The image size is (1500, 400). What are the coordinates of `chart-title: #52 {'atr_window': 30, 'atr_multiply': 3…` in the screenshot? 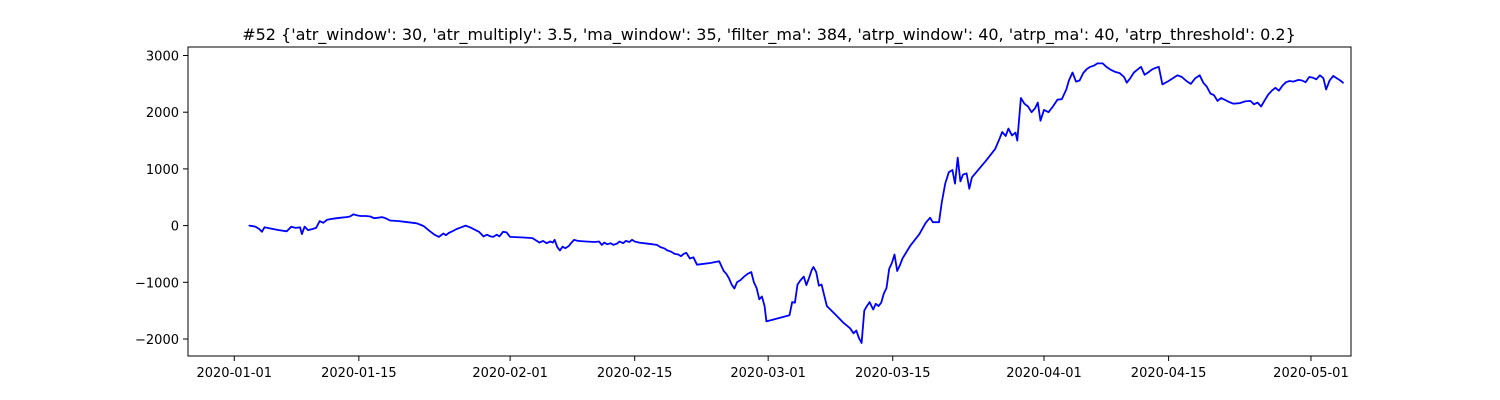 It's located at (769, 35).